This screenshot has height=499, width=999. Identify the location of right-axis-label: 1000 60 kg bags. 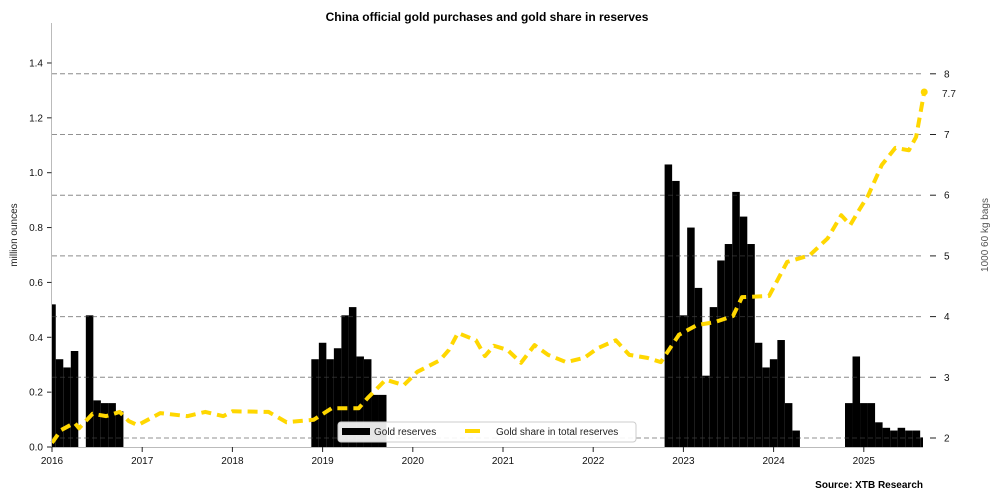
(985, 235).